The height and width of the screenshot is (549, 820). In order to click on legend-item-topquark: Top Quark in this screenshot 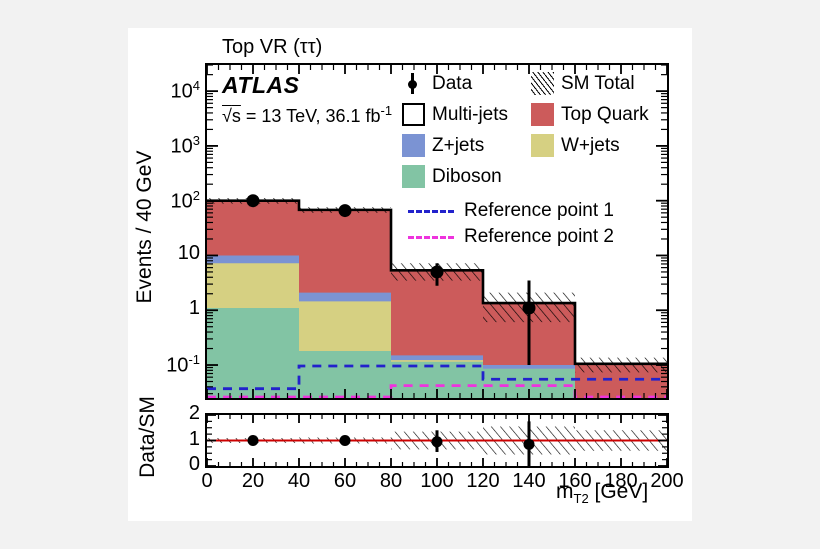, I will do `click(595, 114)`.